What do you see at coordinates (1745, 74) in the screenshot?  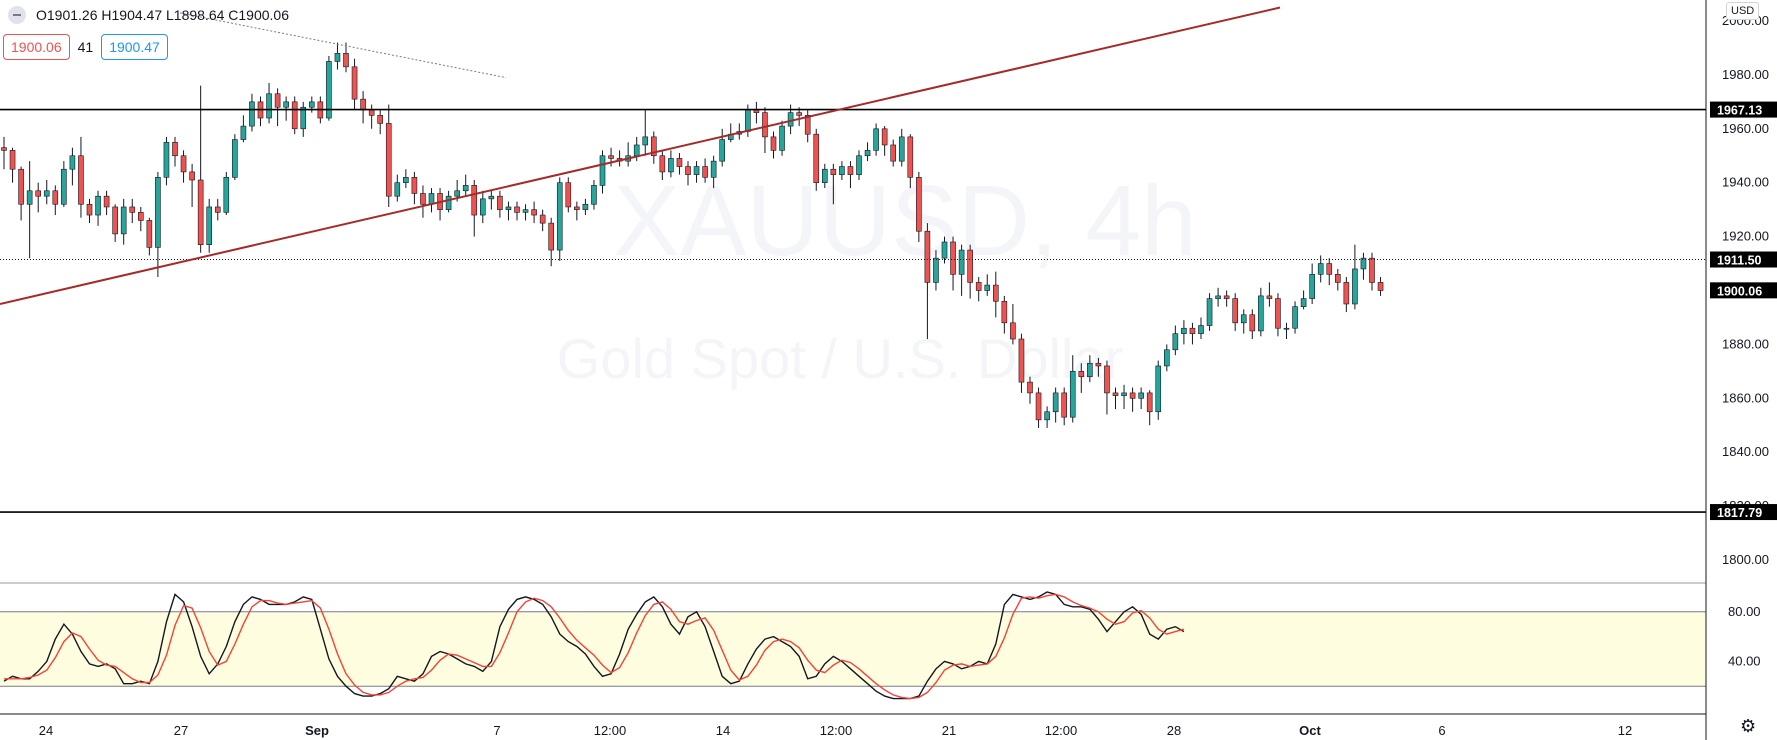 I see `y-tick-label: 1980.00` at bounding box center [1745, 74].